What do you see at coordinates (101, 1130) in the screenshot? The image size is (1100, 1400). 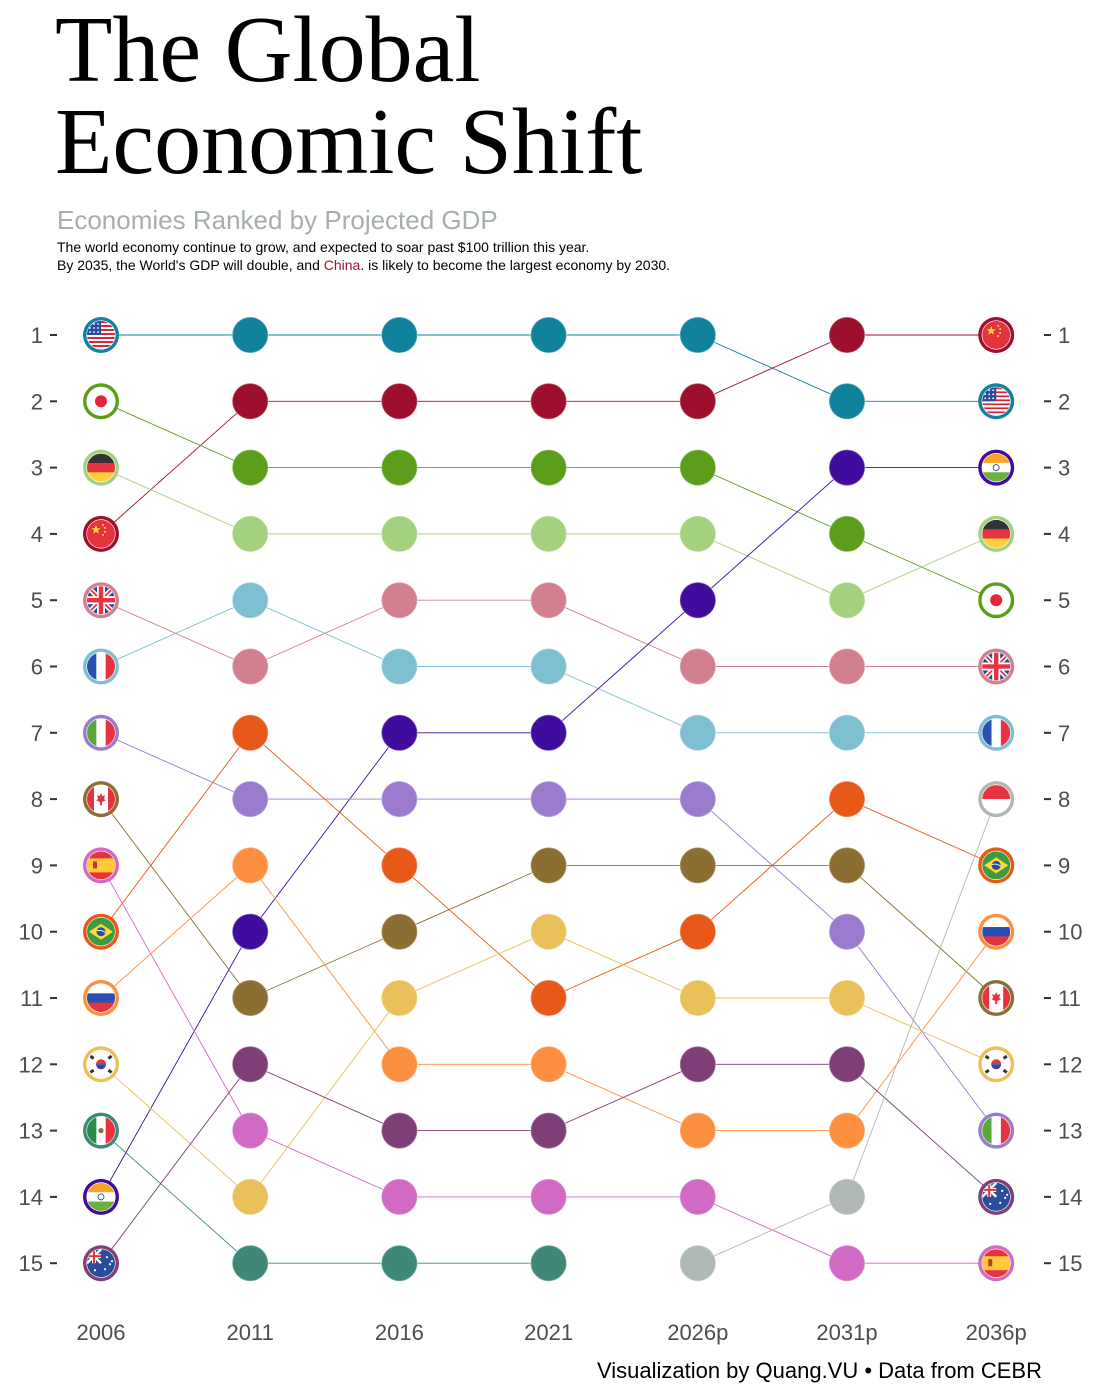 I see `mexico-flag-icon` at bounding box center [101, 1130].